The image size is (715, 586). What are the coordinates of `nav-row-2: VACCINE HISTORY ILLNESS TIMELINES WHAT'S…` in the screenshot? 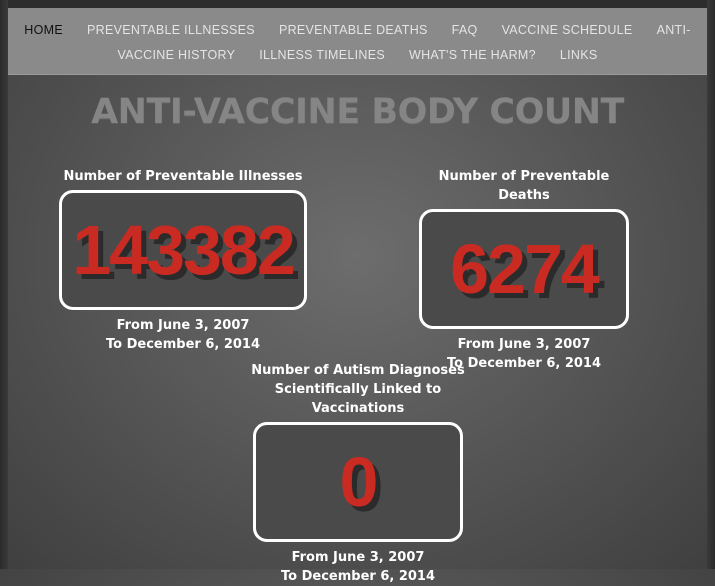 It's located at (357, 55).